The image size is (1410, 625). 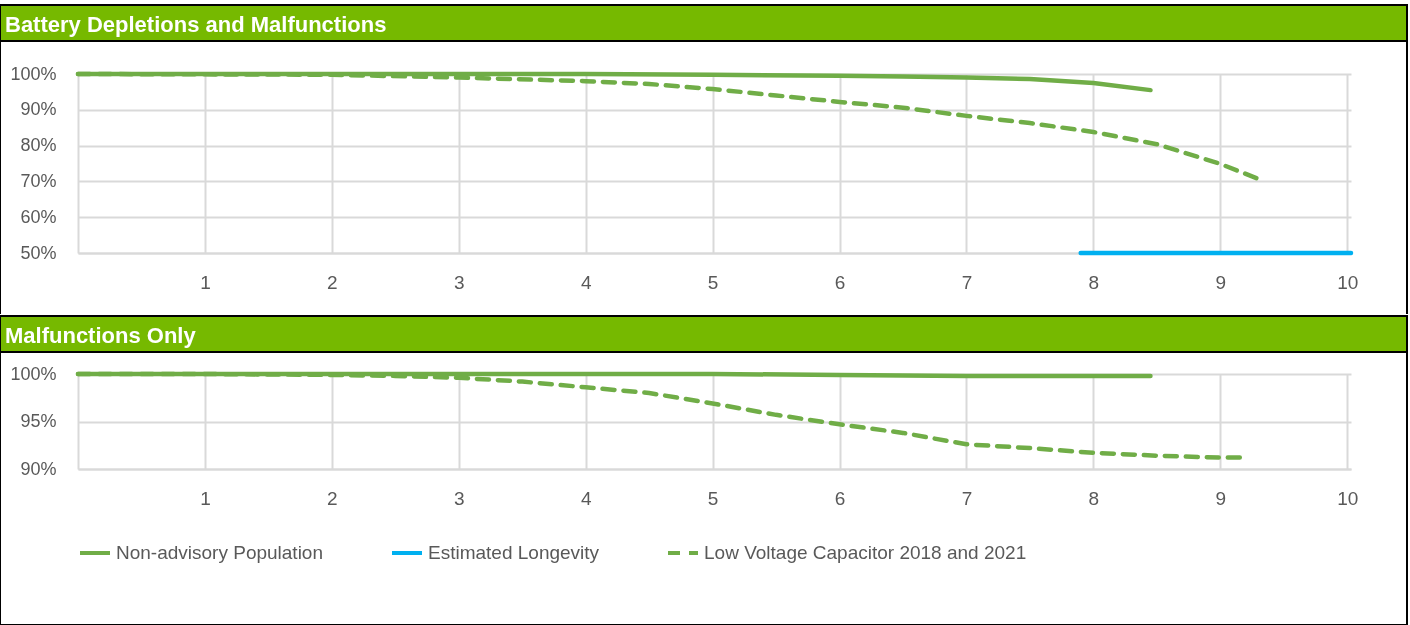 What do you see at coordinates (38, 180) in the screenshot?
I see `y-tick-label: 70%` at bounding box center [38, 180].